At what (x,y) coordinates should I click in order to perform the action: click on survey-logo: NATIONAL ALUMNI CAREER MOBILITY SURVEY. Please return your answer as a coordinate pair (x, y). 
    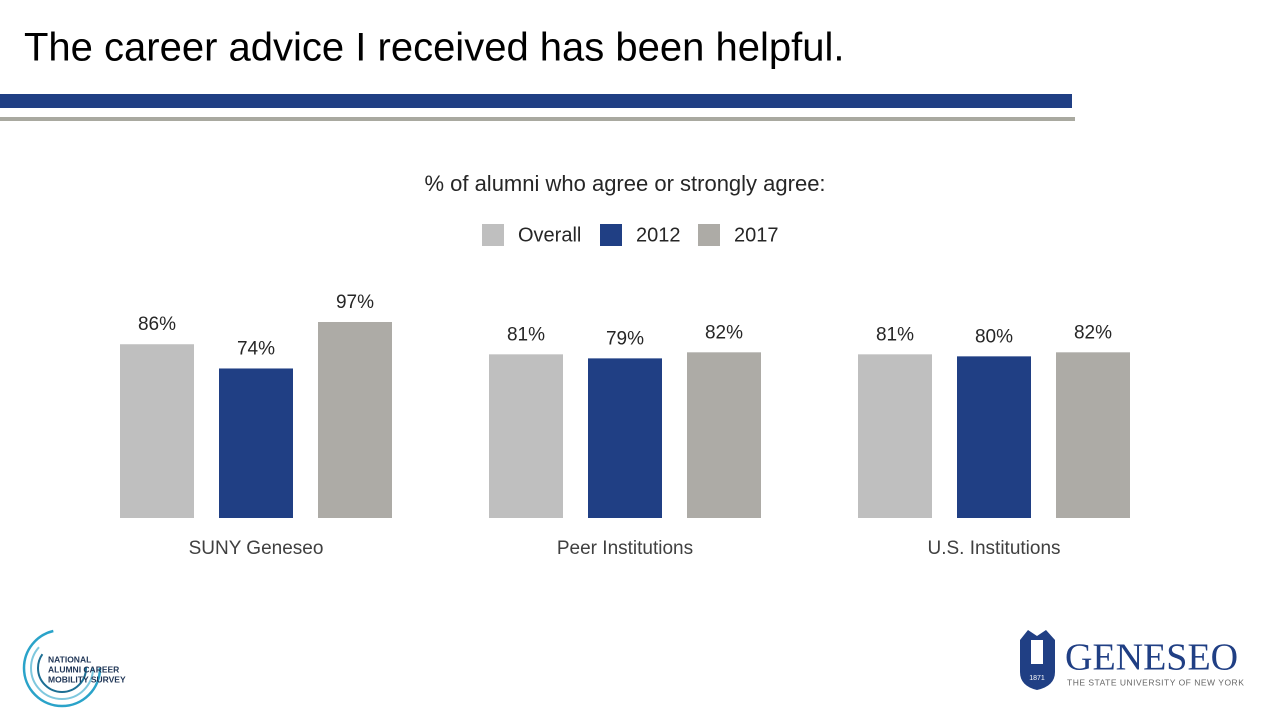
    Looking at the image, I should click on (74, 668).